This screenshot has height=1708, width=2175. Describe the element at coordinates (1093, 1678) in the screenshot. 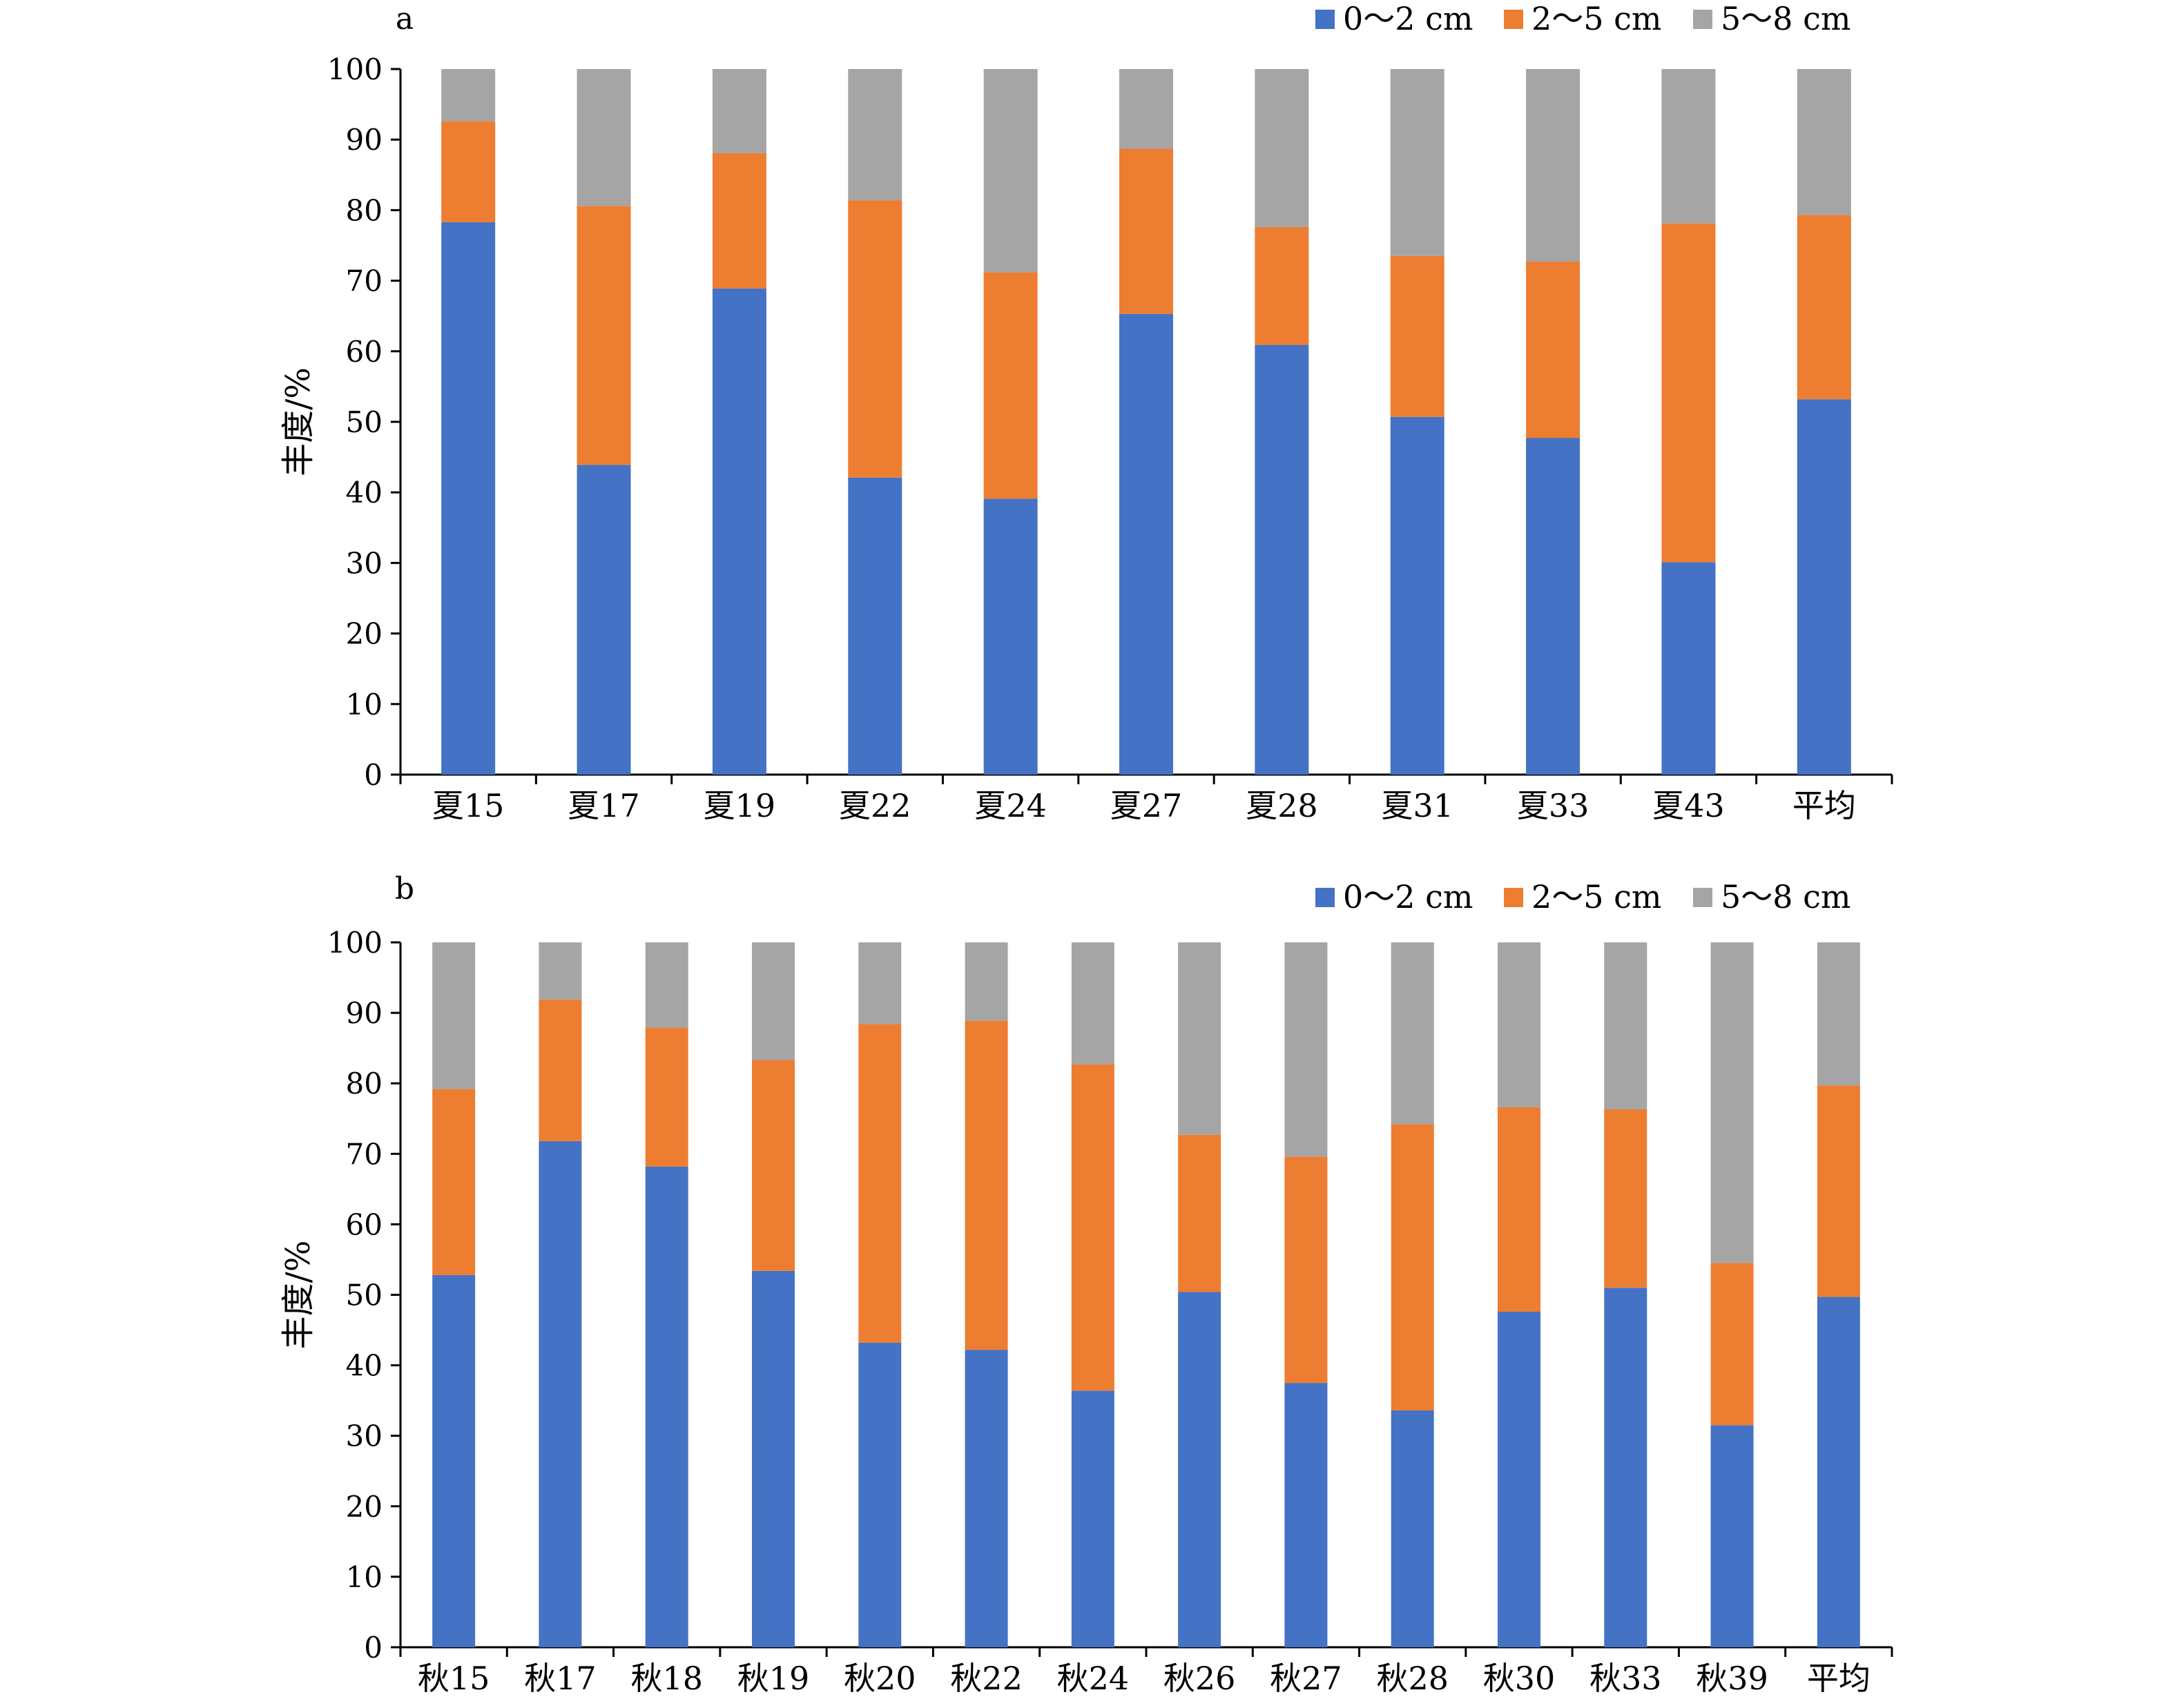

I see `x-category-label: 秋24` at that location.